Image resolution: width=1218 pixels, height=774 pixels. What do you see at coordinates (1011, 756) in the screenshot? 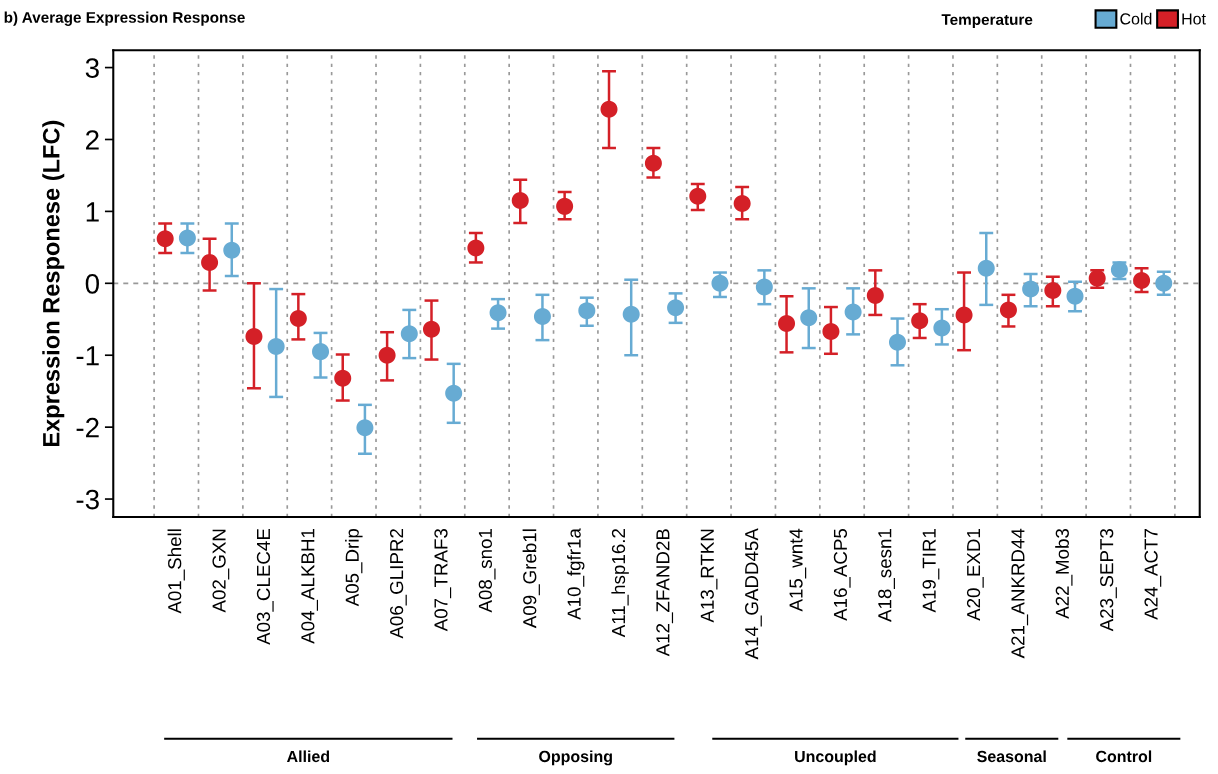
I see `text: Seasonal` at bounding box center [1011, 756].